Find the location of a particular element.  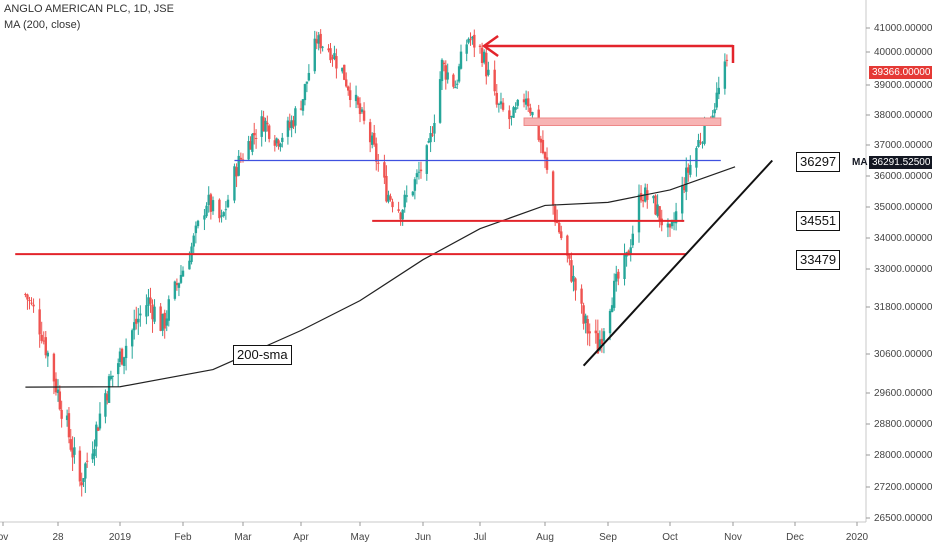

x-tick-label: Feb is located at coordinates (183, 537).